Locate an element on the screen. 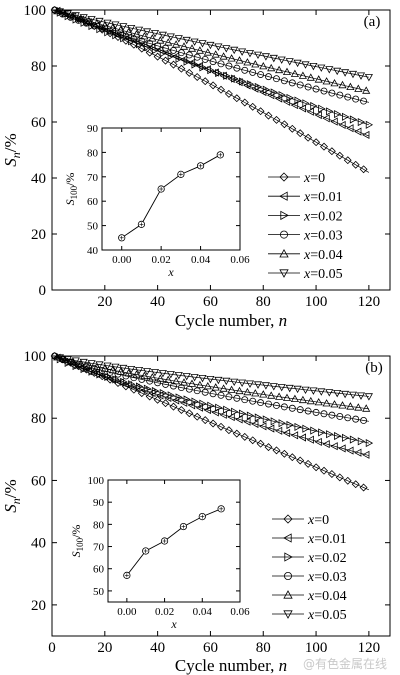 Image resolution: width=400 pixels, height=675 pixels. series-x=0.03 is located at coordinates (210, 55).